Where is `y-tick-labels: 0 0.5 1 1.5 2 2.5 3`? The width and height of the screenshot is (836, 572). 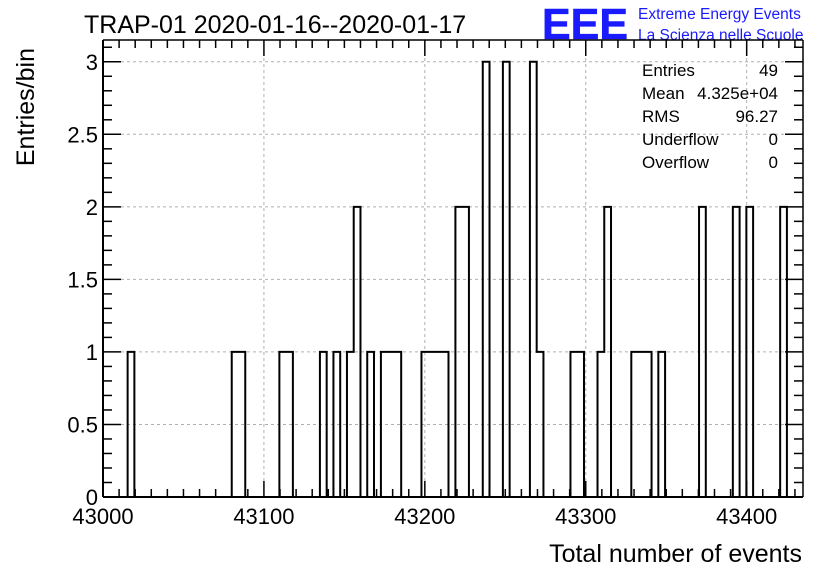 y-tick-labels: 0 0.5 1 1.5 2 2.5 3 is located at coordinates (82, 280).